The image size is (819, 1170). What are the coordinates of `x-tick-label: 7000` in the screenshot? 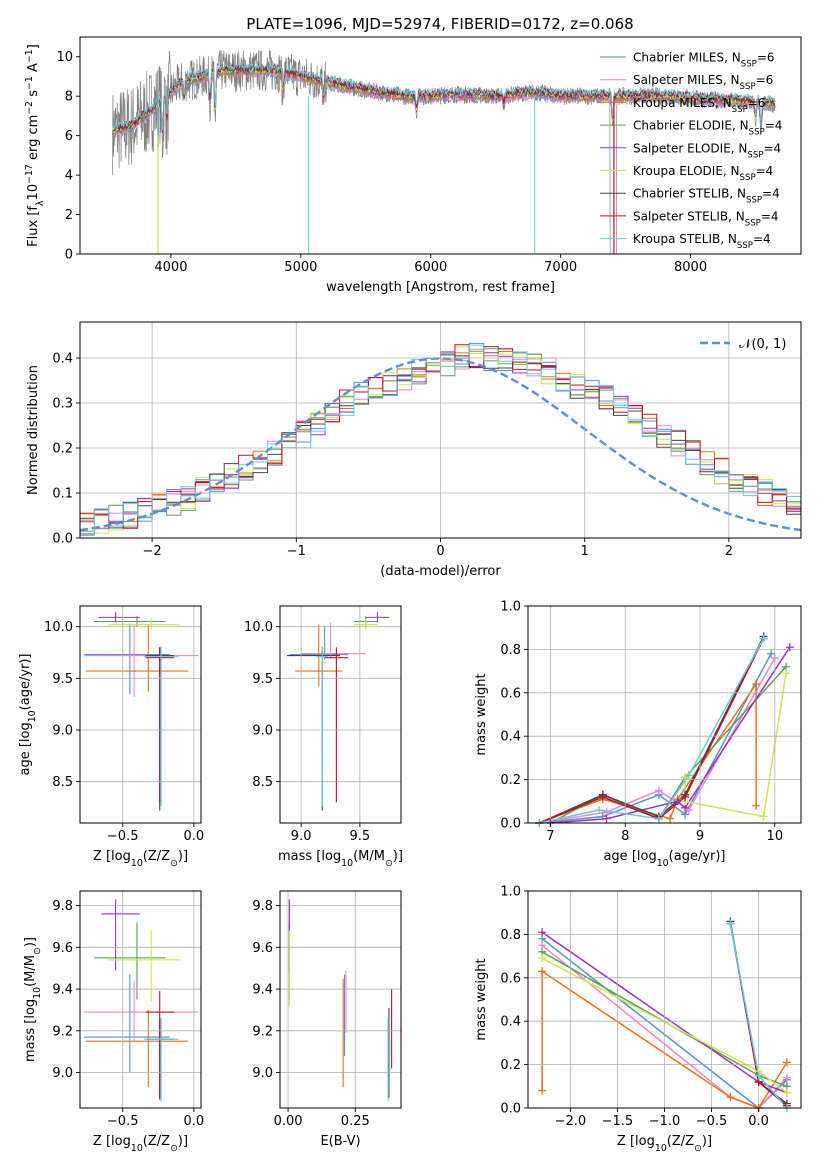 It's located at (560, 267).